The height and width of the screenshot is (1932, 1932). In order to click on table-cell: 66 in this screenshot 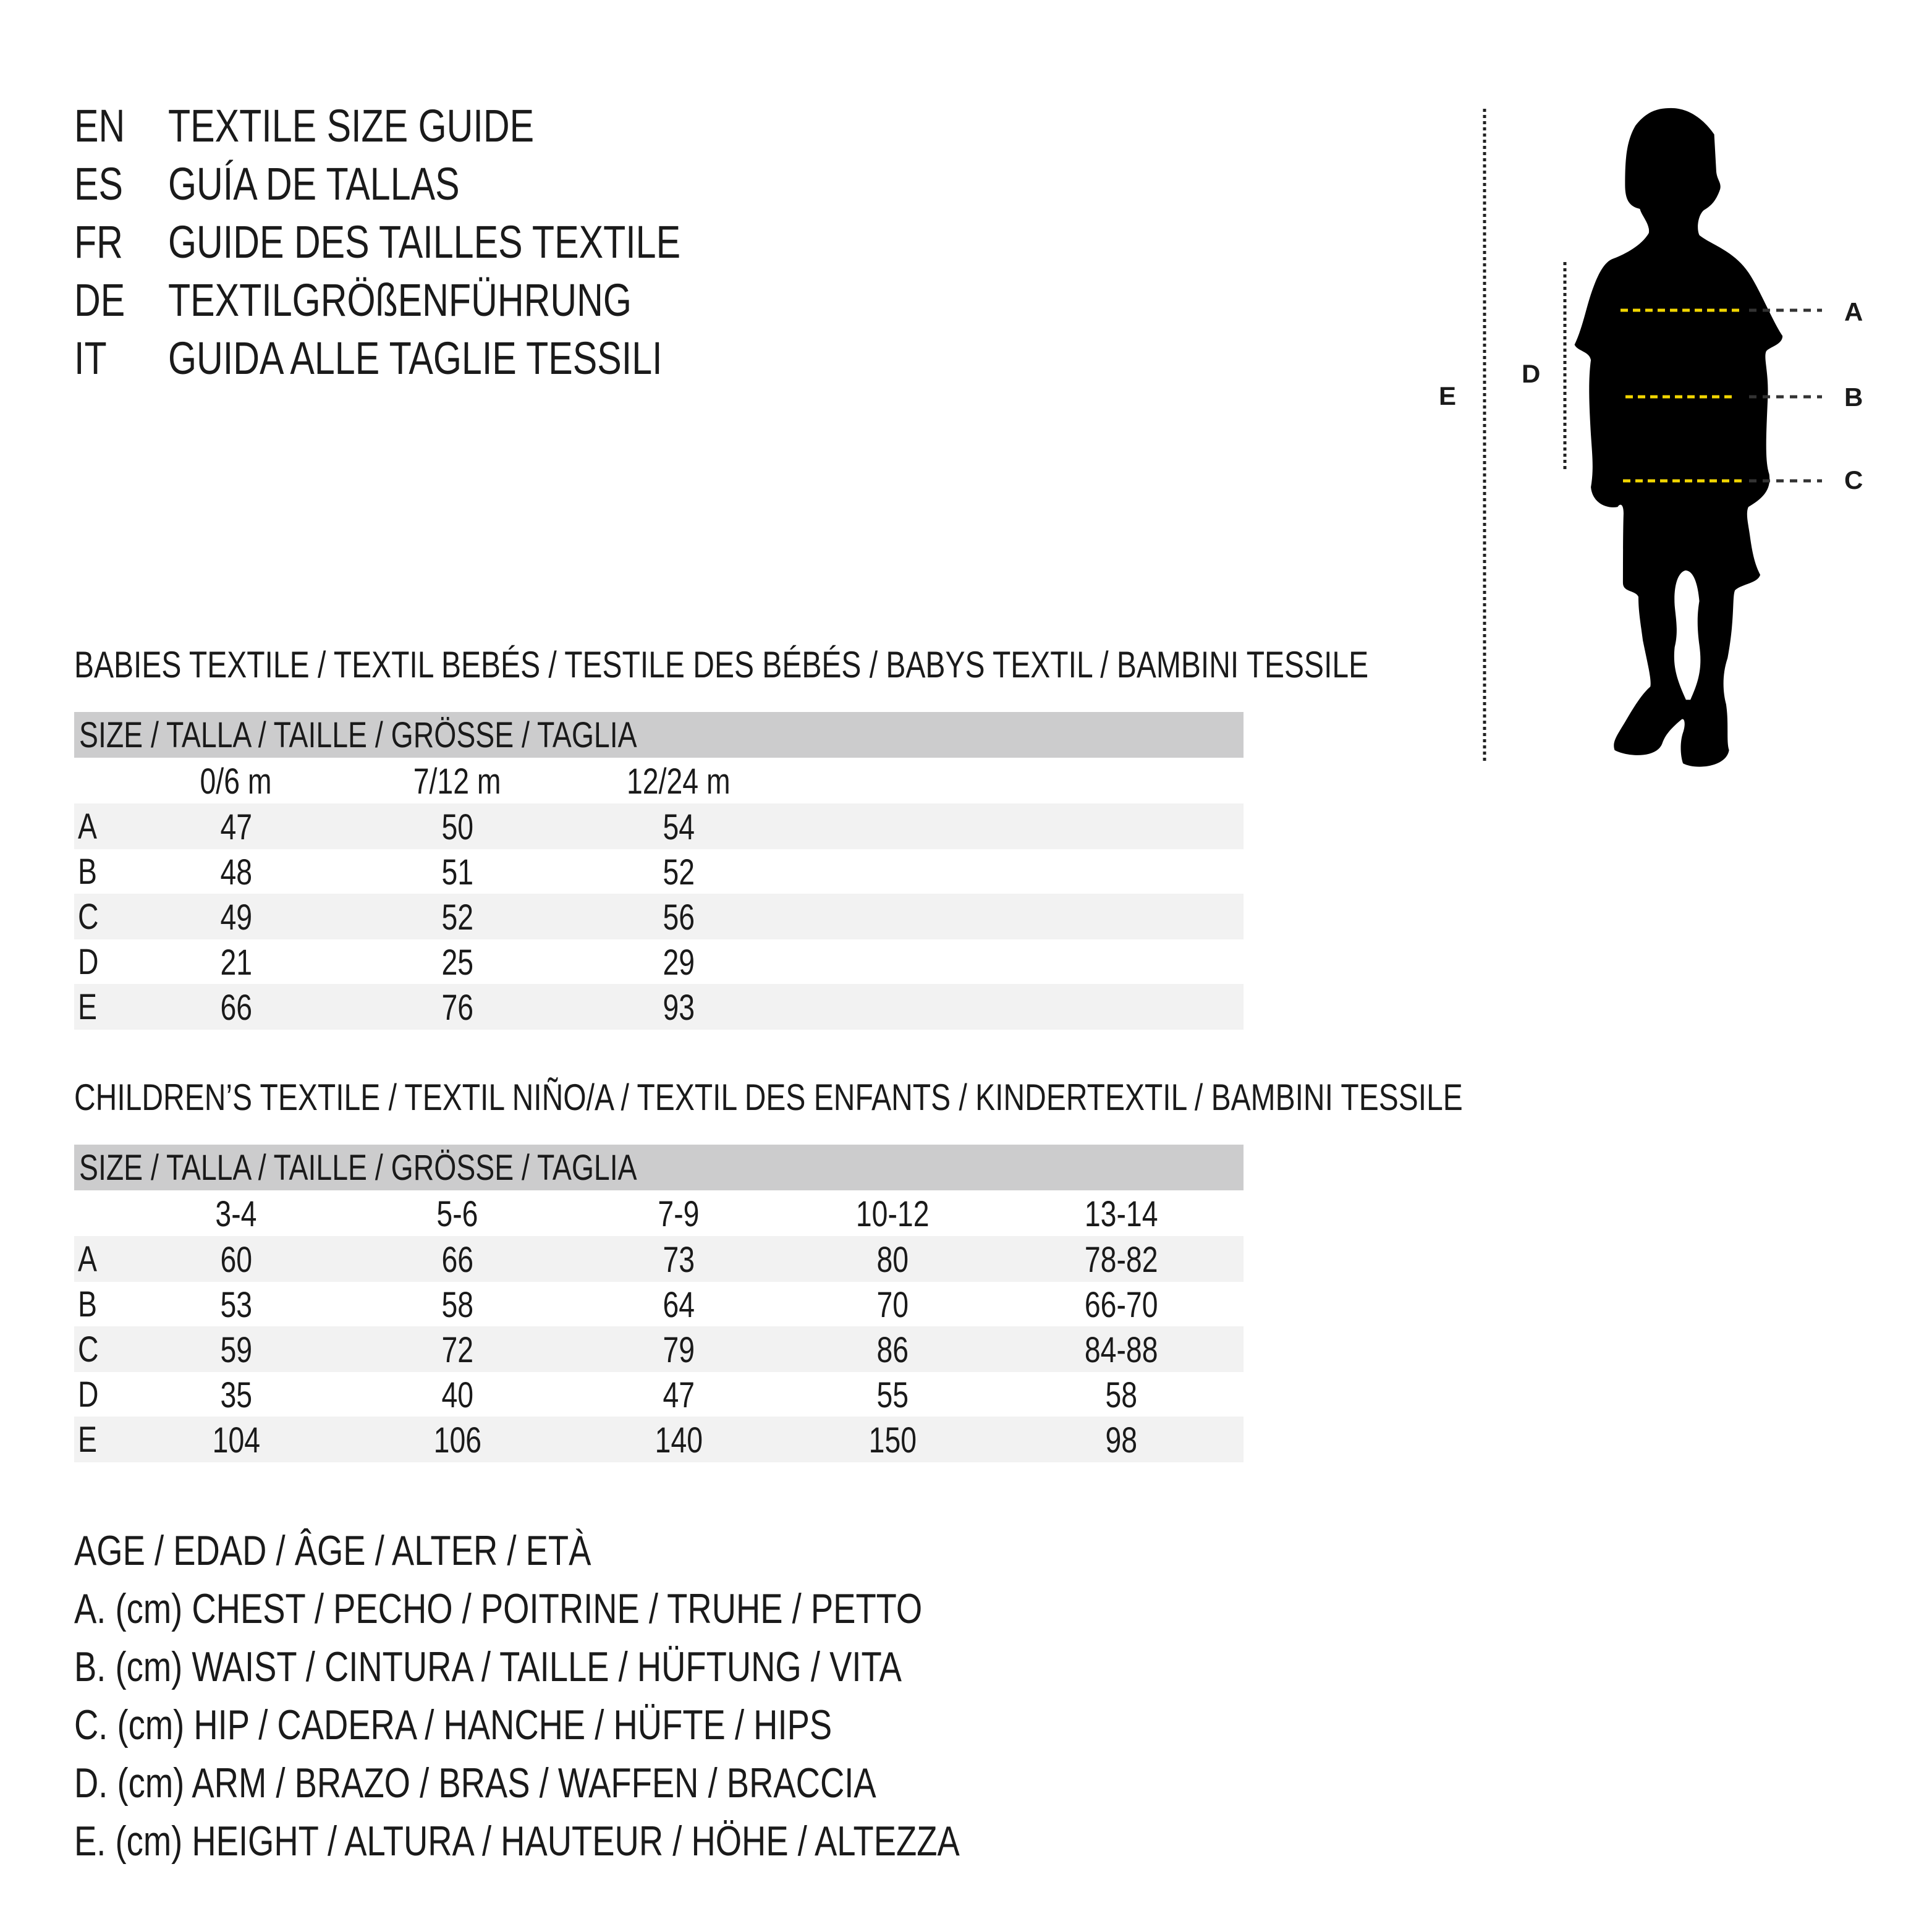, I will do `click(457, 1260)`.